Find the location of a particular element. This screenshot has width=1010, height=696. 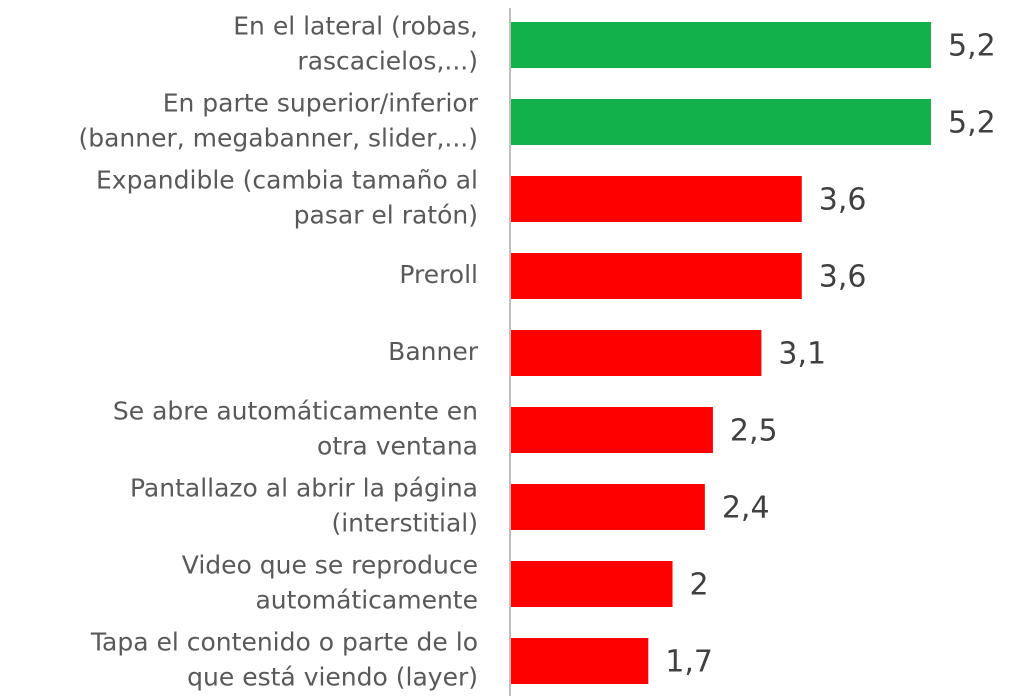

category-label: que está viendo (layer) is located at coordinates (332, 677).